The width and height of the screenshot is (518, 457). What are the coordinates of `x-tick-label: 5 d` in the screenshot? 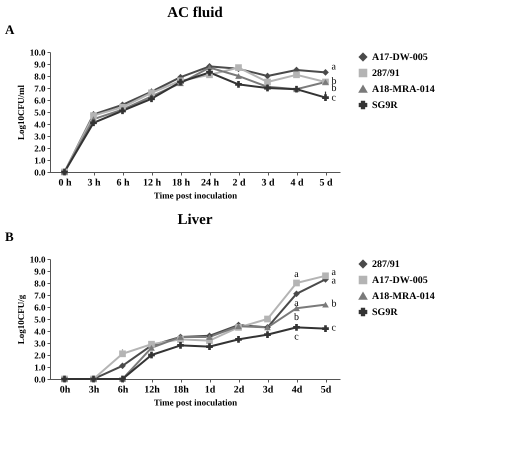 It's located at (326, 183).